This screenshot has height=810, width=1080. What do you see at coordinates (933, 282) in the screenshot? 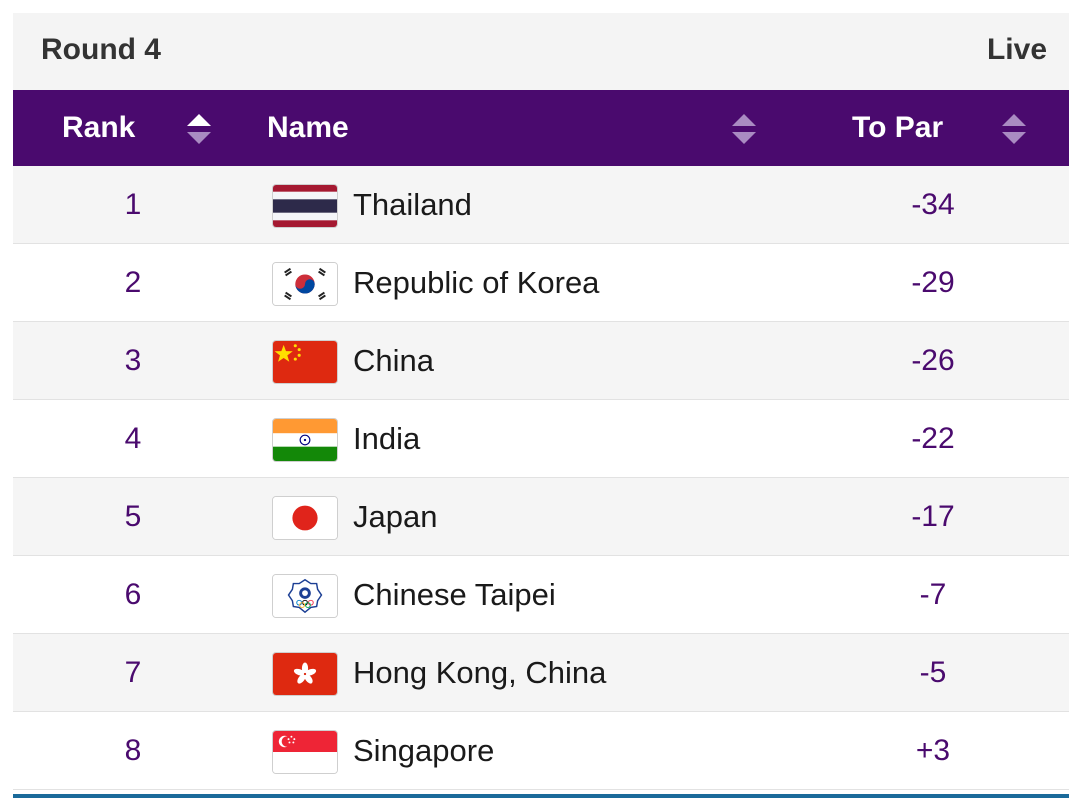
I see `to-par-cell: -29` at bounding box center [933, 282].